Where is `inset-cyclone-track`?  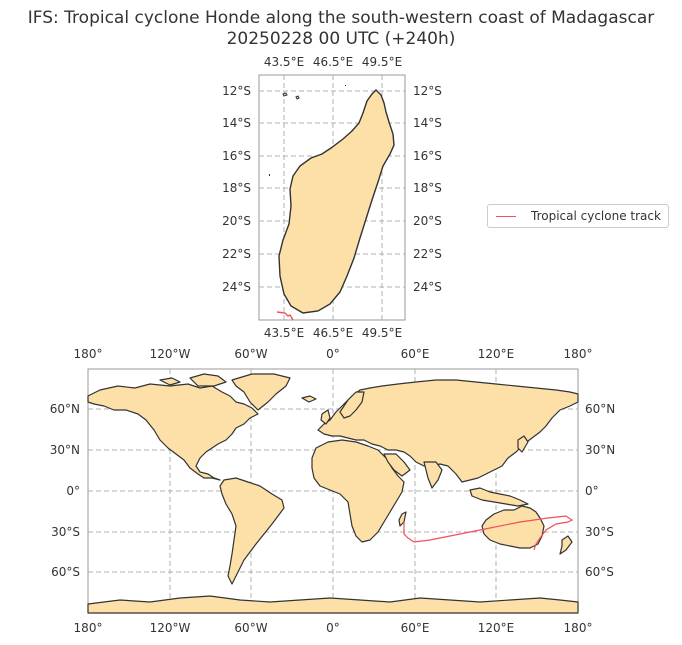 inset-cyclone-track is located at coordinates (285, 316).